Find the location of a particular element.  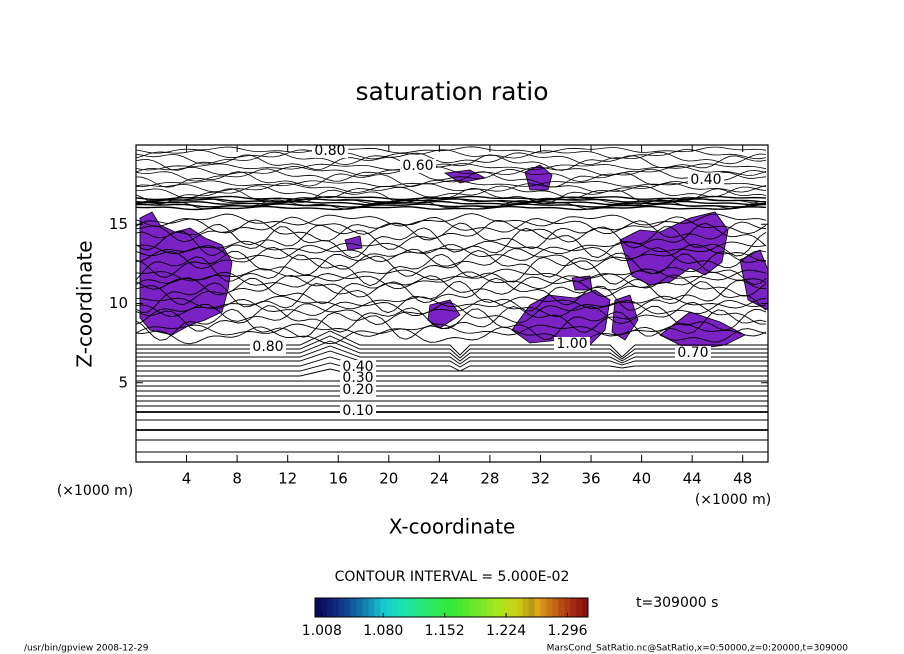

contour-label: 0.40 is located at coordinates (705, 180).